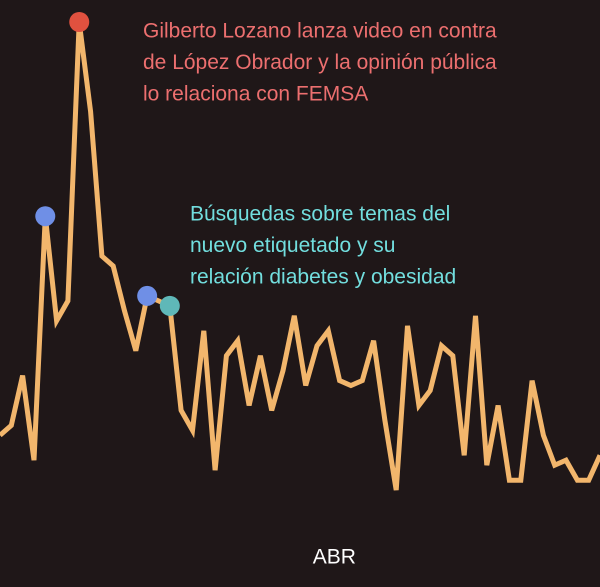 The width and height of the screenshot is (600, 587). Describe the element at coordinates (255, 94) in the screenshot. I see `annotation: lo relaciona con FEMSA` at that location.